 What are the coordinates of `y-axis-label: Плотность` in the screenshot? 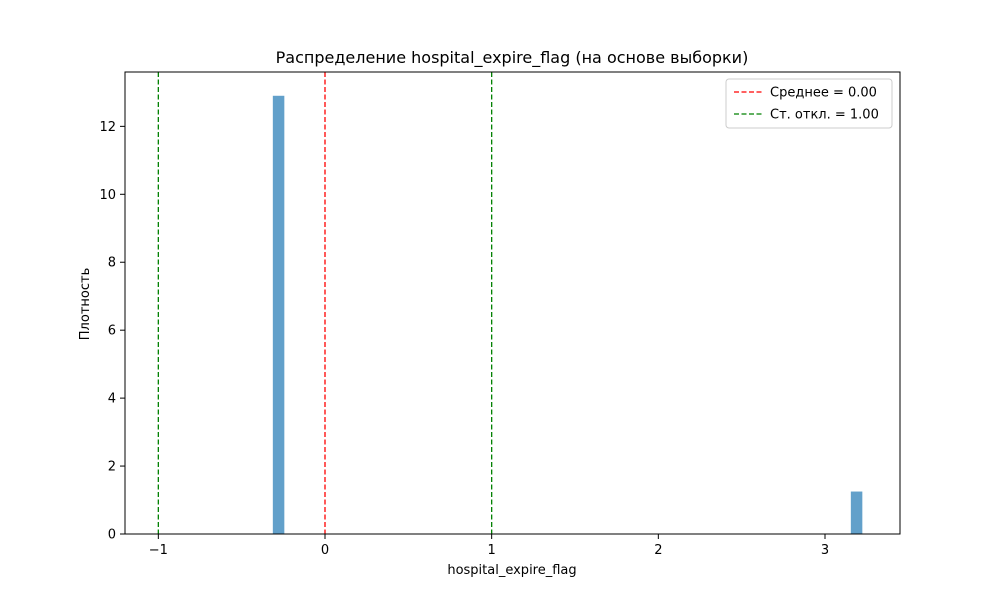 It's located at (85, 304).